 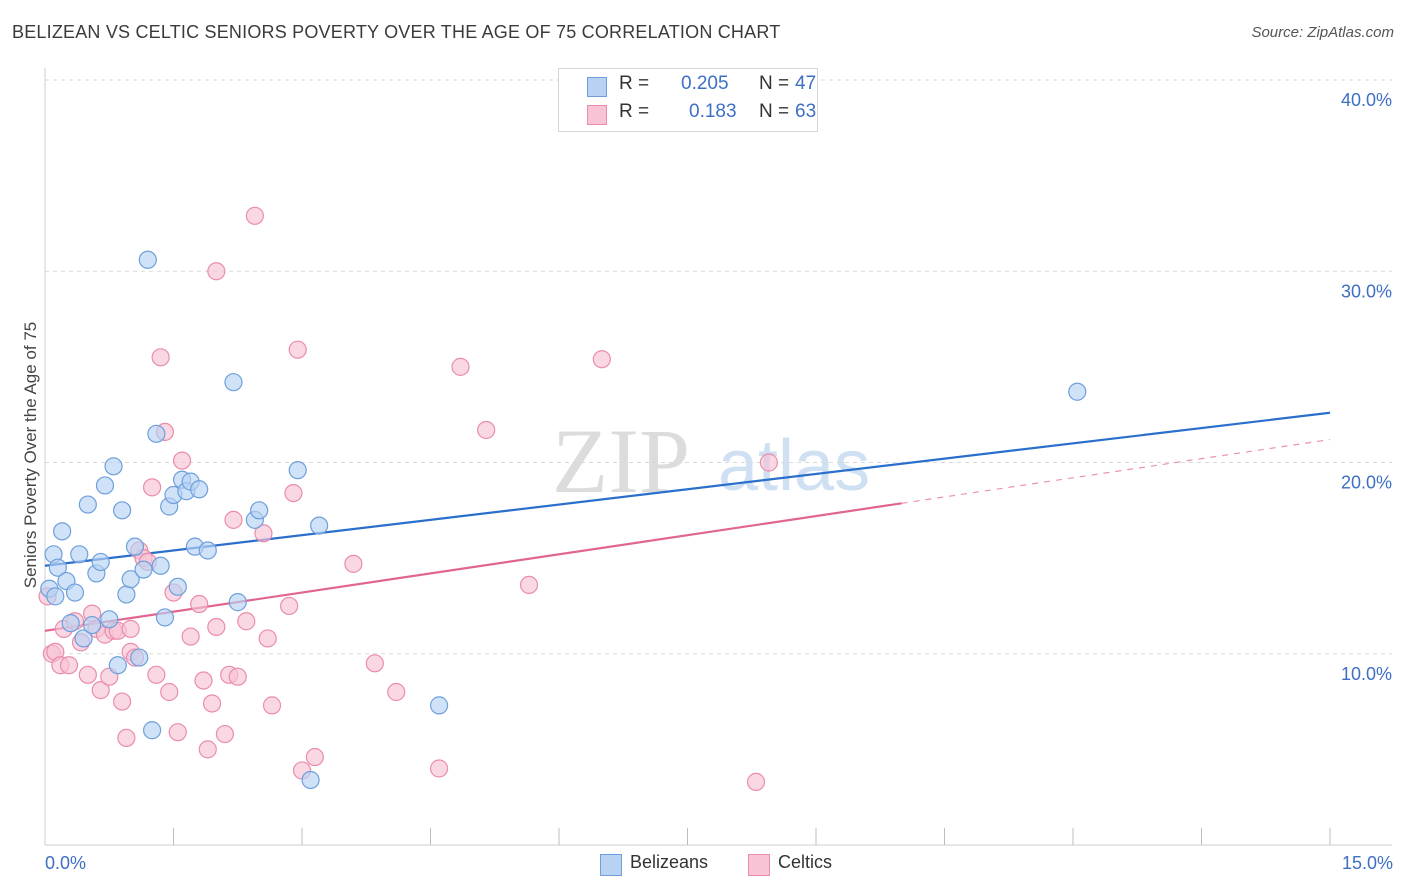 I want to click on belizeans-n-value: 47, so click(x=806, y=83).